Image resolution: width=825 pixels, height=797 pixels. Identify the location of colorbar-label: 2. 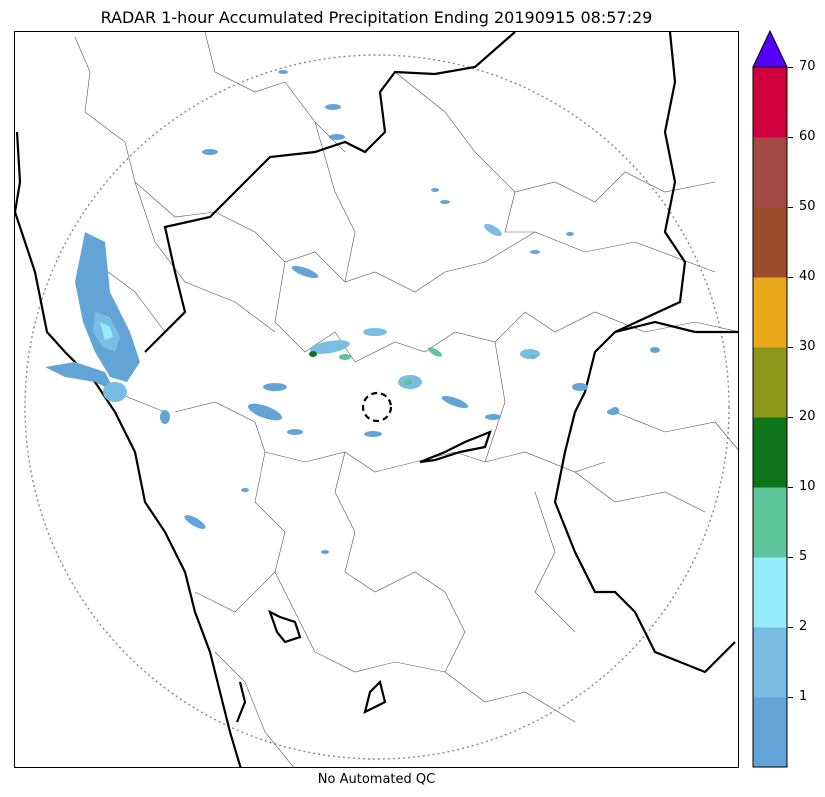
(803, 626).